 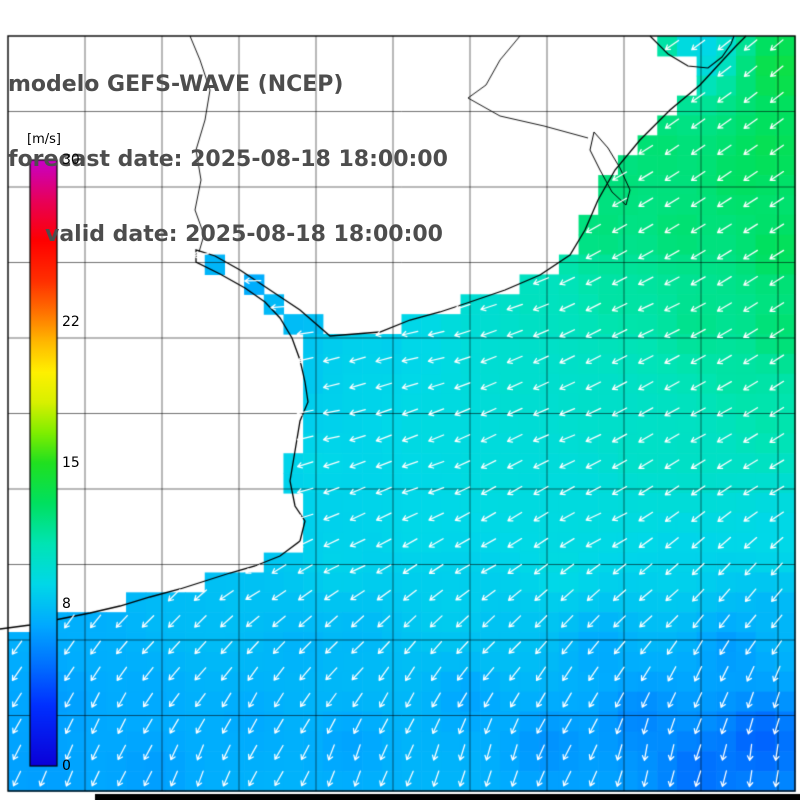 What do you see at coordinates (244, 234) in the screenshot?
I see `valid-date-line: valid date: 2025-08-18 18:00:00` at bounding box center [244, 234].